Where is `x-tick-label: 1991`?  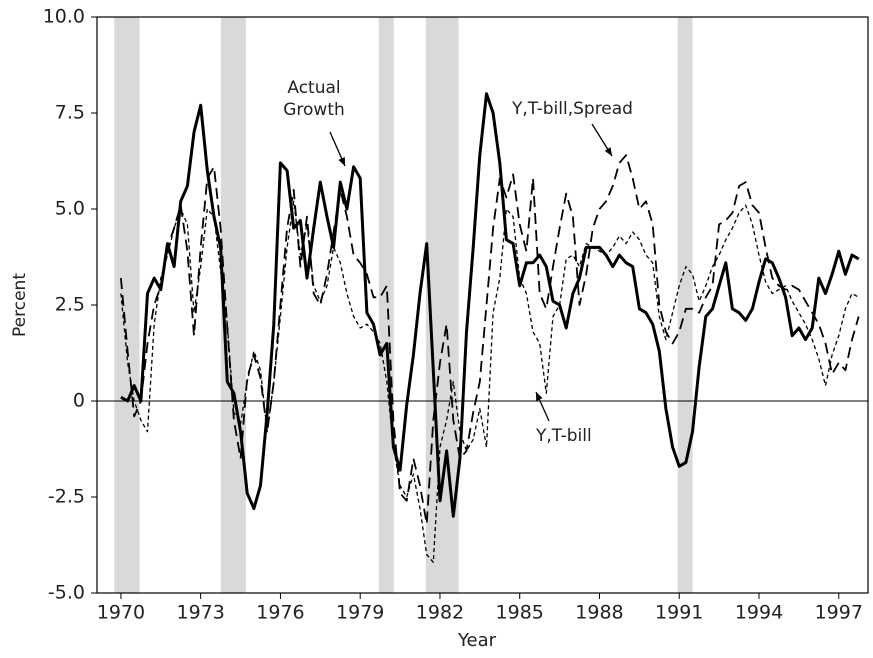
x-tick-label: 1991 is located at coordinates (679, 613).